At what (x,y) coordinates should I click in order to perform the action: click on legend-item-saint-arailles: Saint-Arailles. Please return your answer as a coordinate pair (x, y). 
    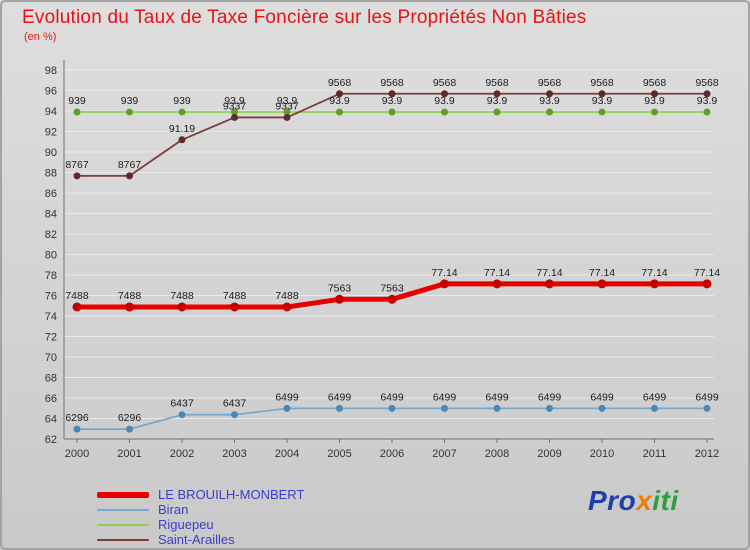
    Looking at the image, I should click on (200, 540).